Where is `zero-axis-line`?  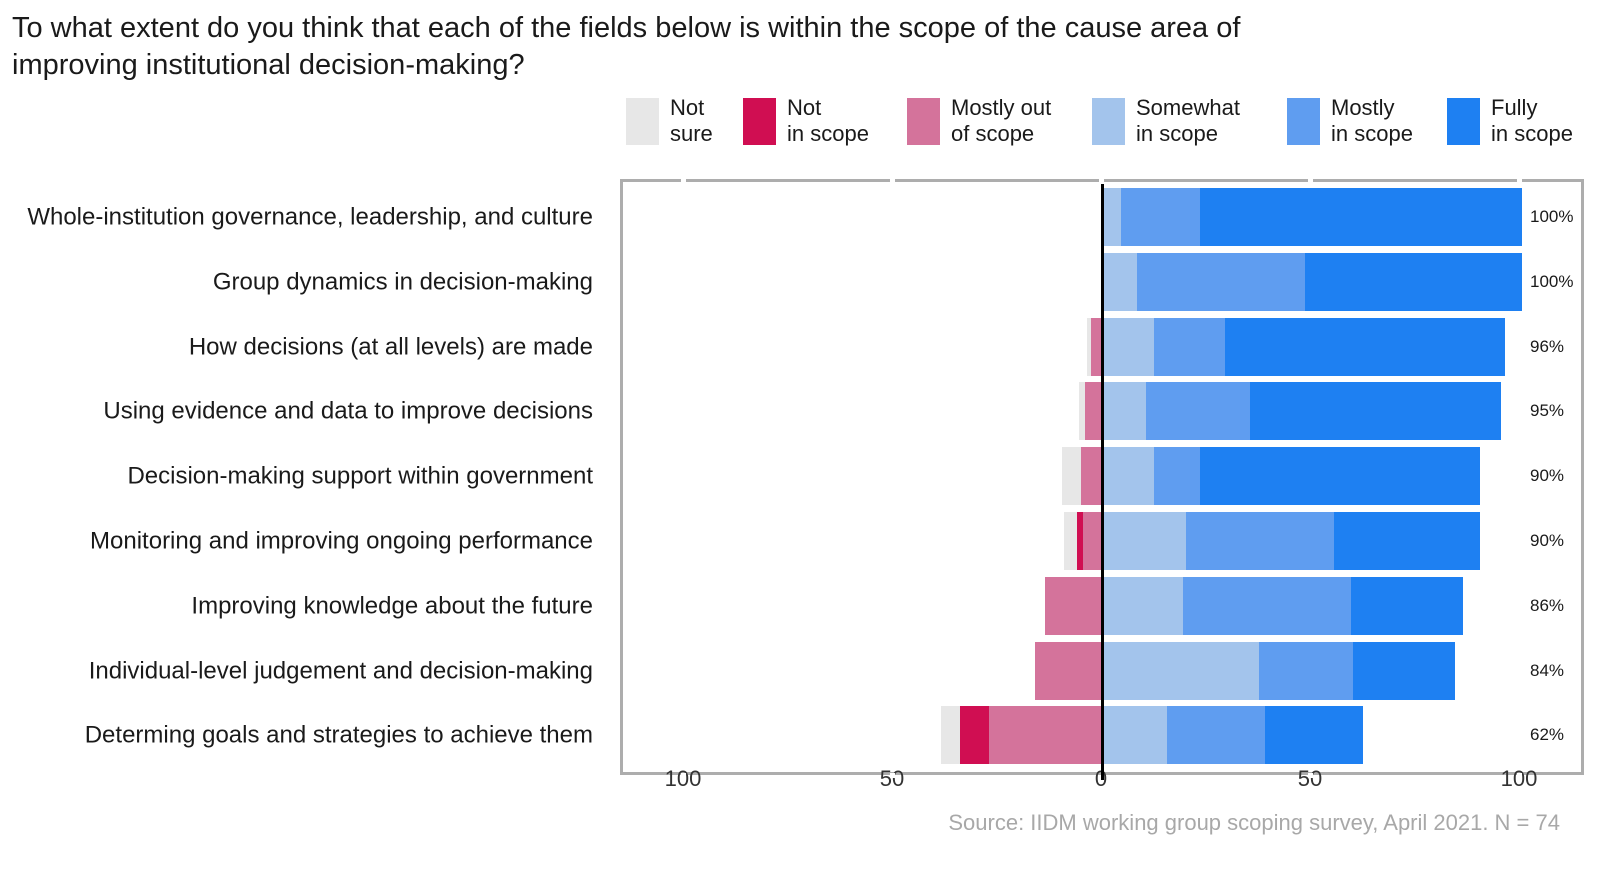 zero-axis-line is located at coordinates (1102, 479).